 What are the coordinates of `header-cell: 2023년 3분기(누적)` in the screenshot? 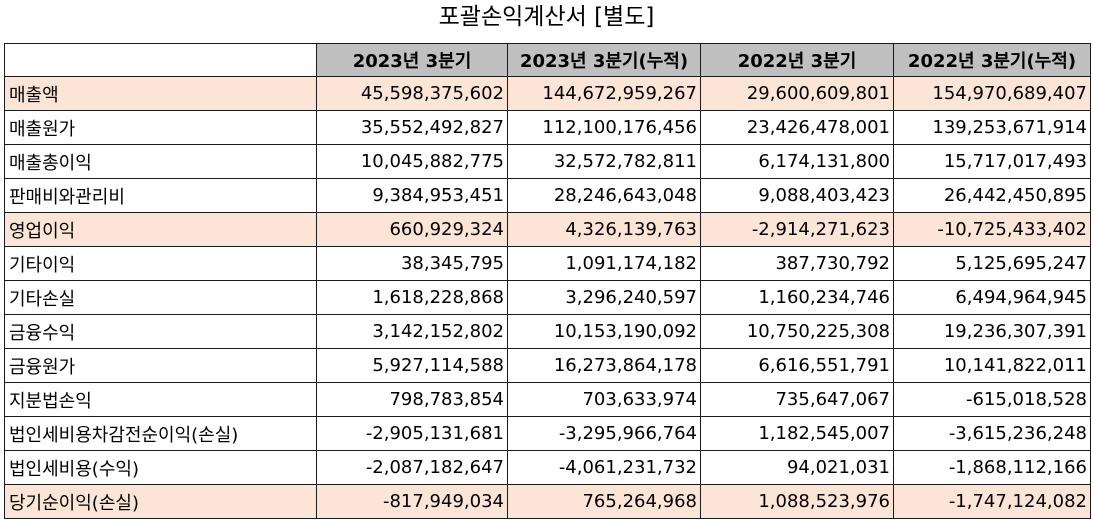 It's located at (604, 60).